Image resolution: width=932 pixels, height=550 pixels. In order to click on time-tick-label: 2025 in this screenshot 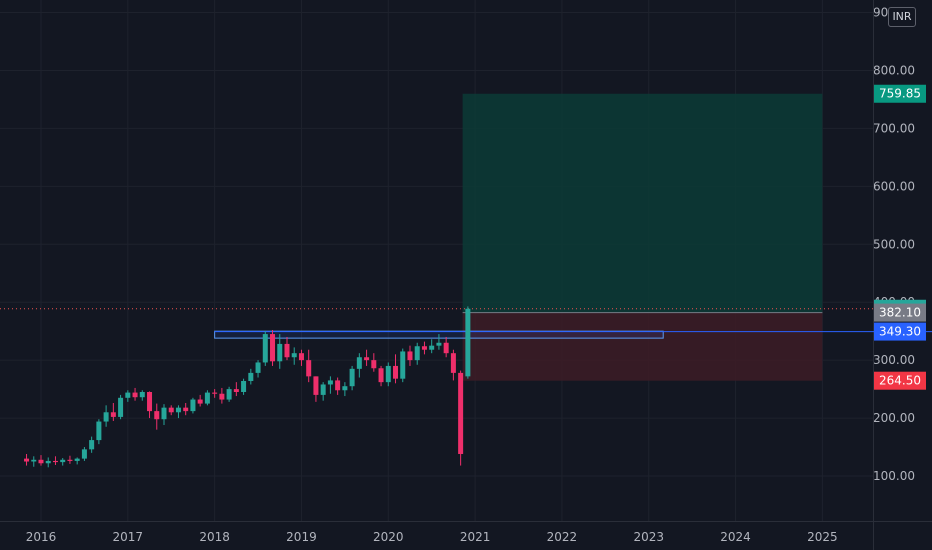, I will do `click(822, 537)`.